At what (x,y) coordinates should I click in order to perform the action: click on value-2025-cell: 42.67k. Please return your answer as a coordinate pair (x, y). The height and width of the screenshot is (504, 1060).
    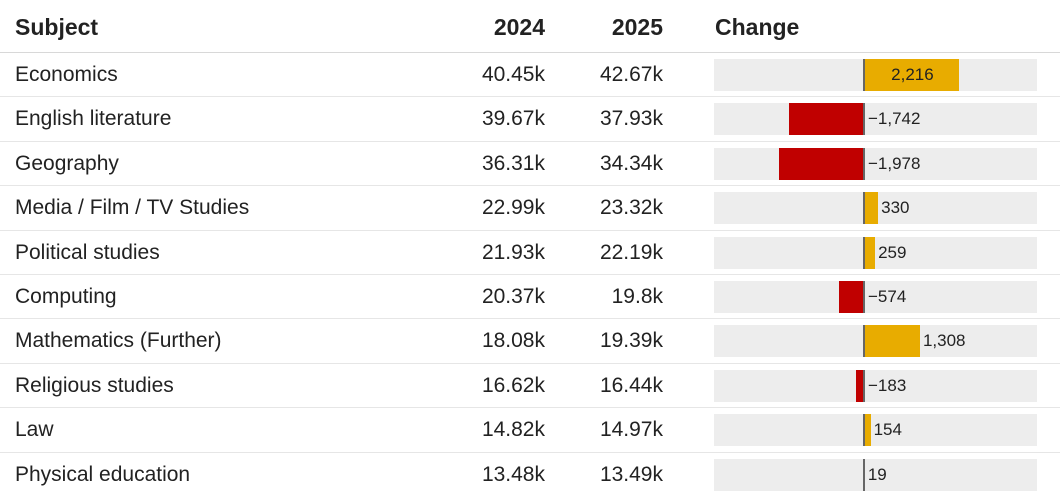
    Looking at the image, I should click on (631, 74).